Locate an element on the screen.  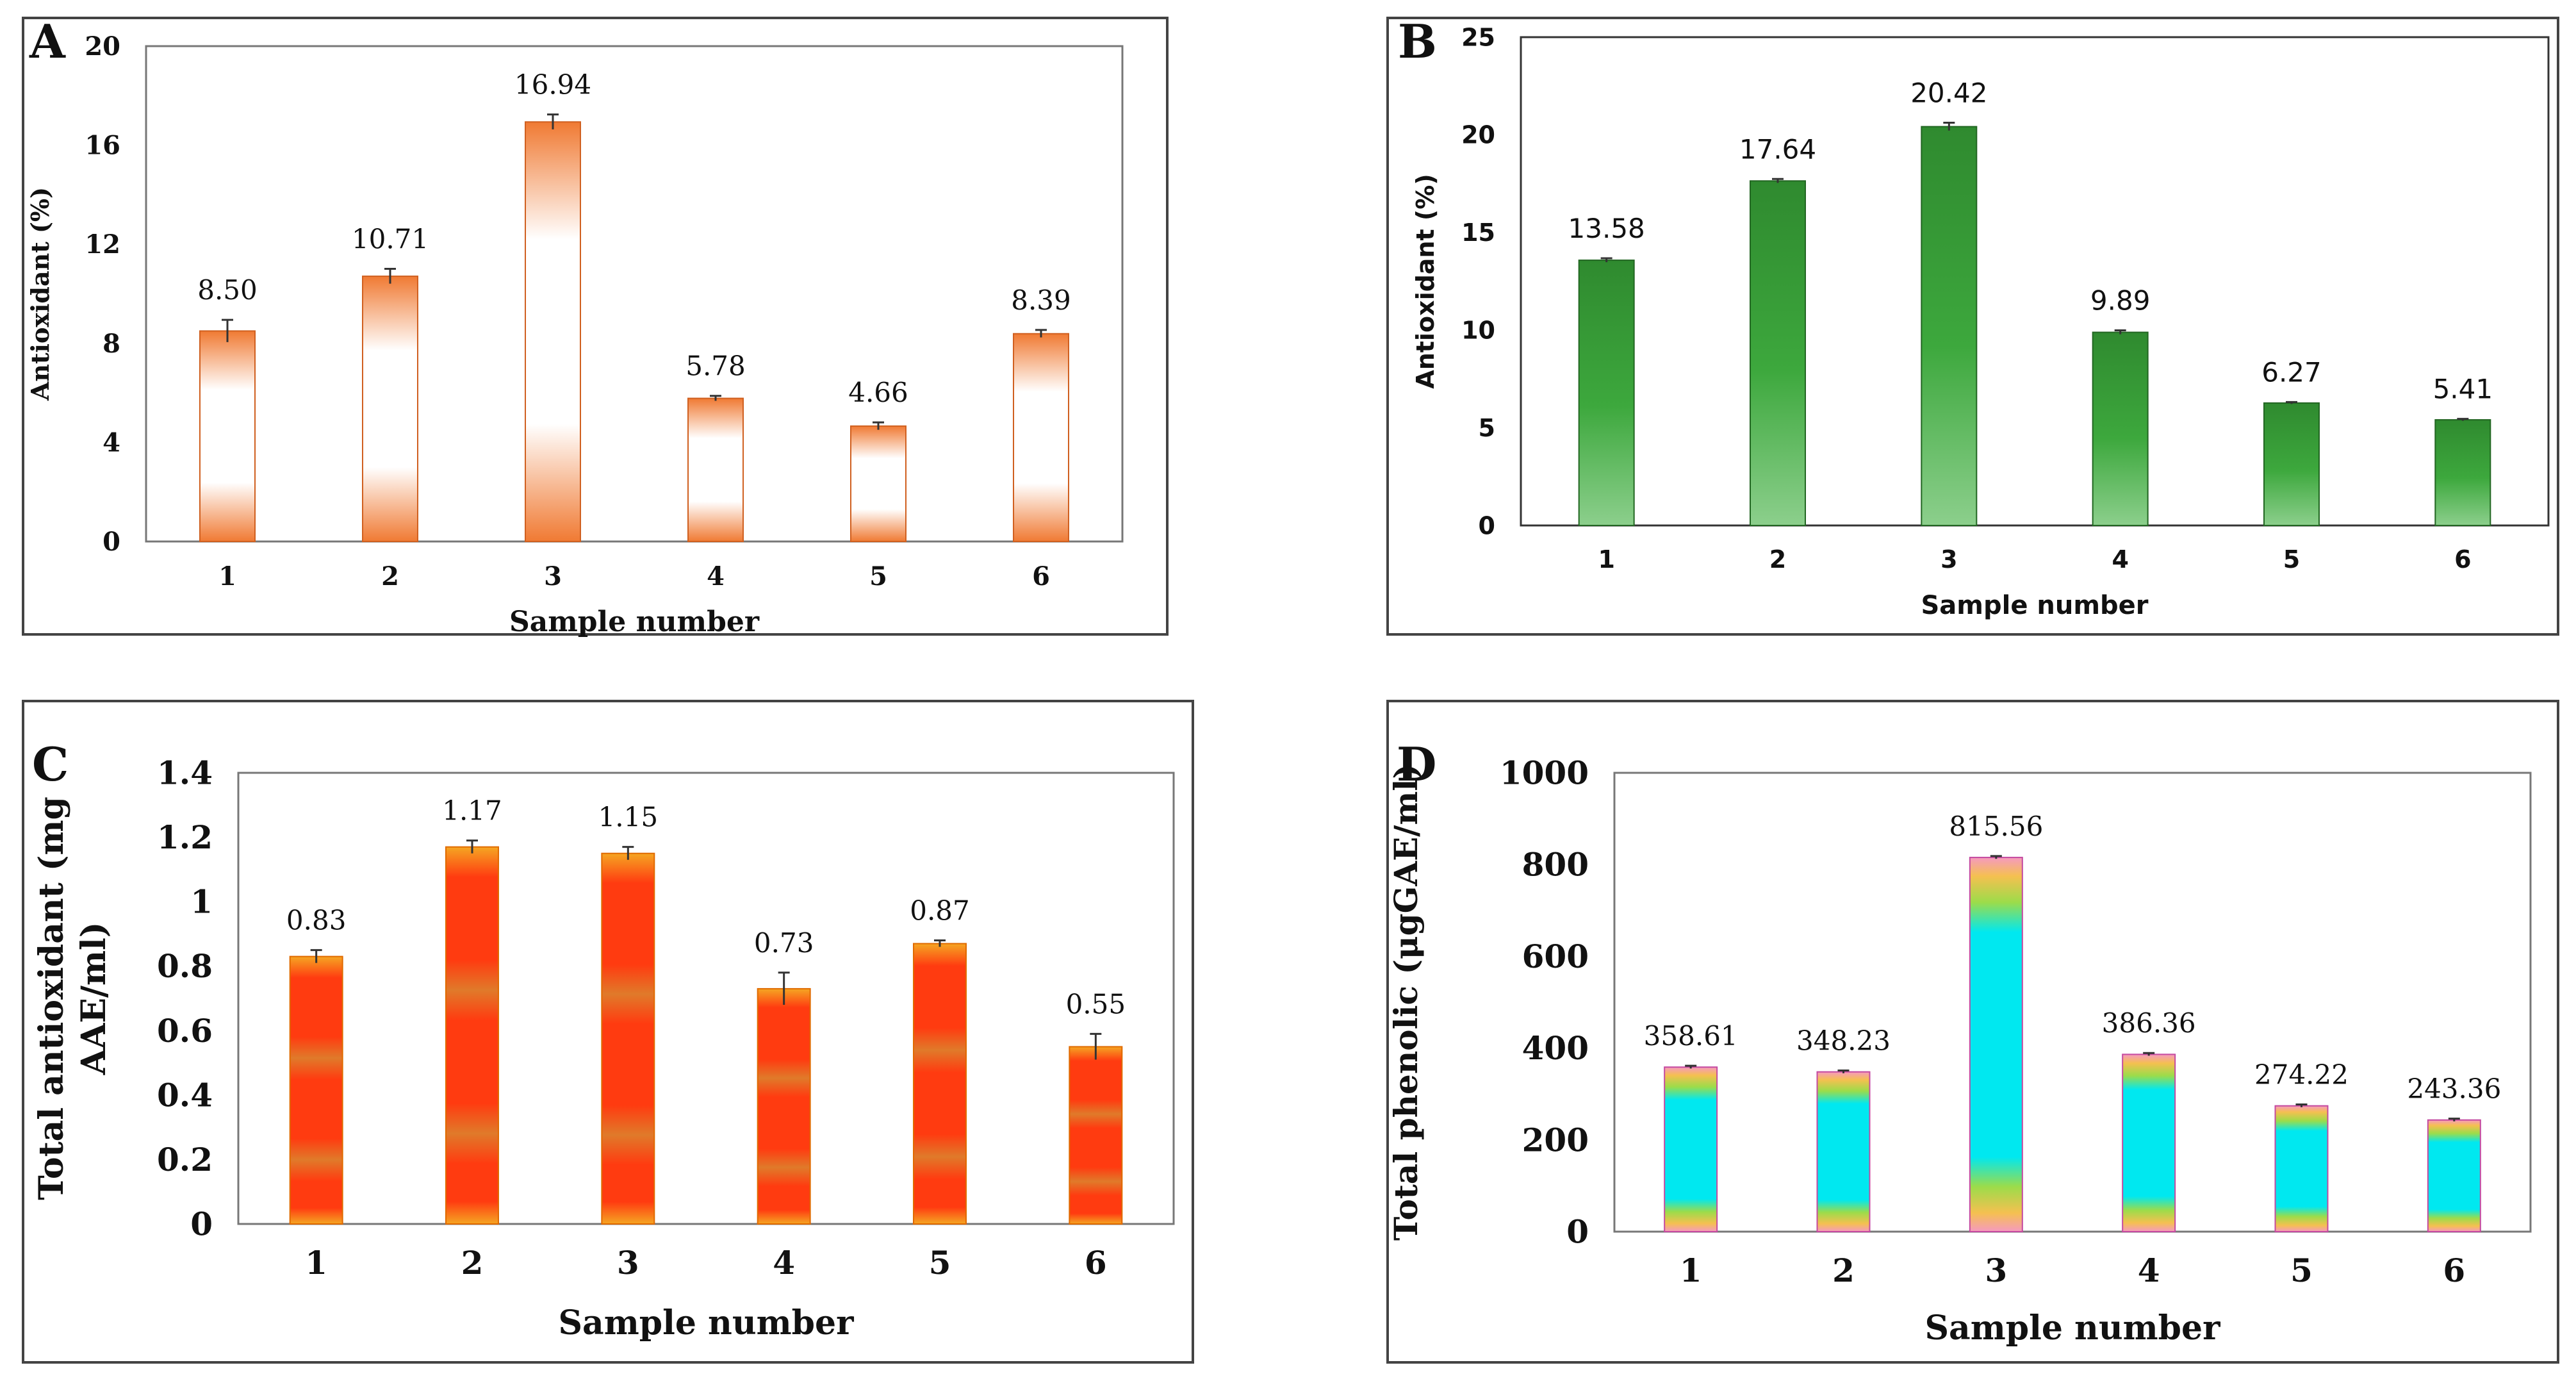
y-axis-label: Total antioxidant (mgAAE/ml) is located at coordinates (72, 998).